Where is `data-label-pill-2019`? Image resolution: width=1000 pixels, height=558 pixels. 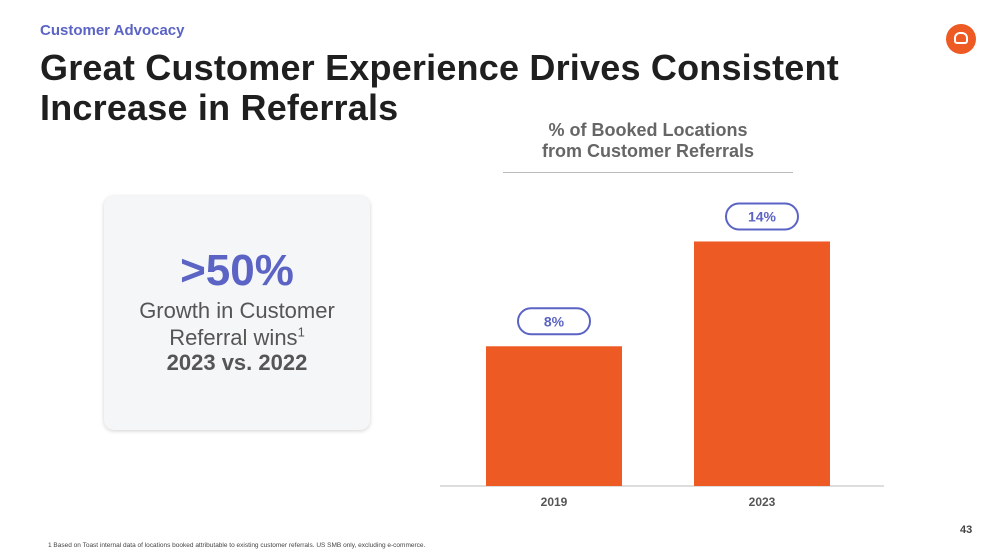
data-label-pill-2019 is located at coordinates (554, 321).